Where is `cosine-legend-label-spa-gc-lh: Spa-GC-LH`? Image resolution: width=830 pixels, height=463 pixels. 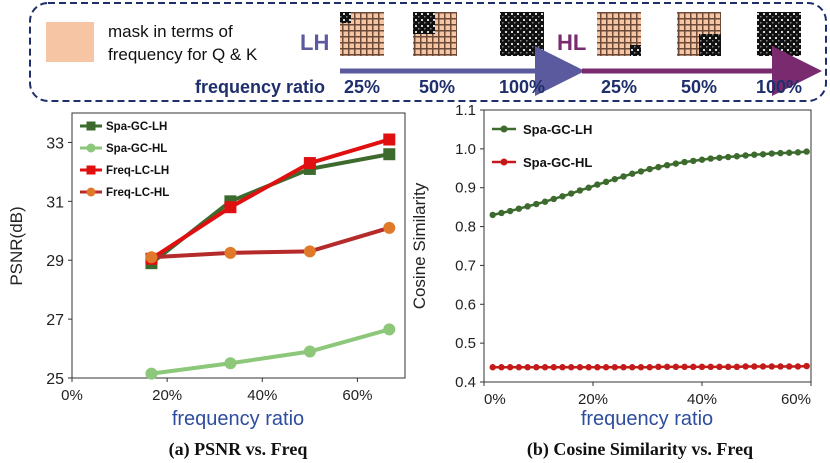 cosine-legend-label-spa-gc-lh: Spa-GC-LH is located at coordinates (557, 129).